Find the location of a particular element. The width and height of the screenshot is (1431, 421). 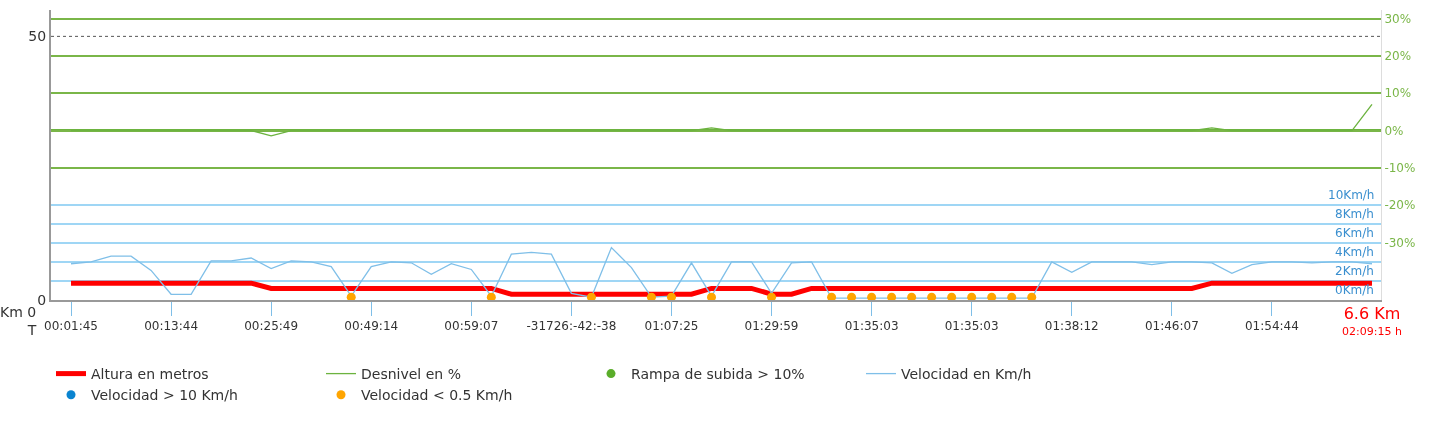

legend-label: Velocidad en Km/h is located at coordinates (966, 374).